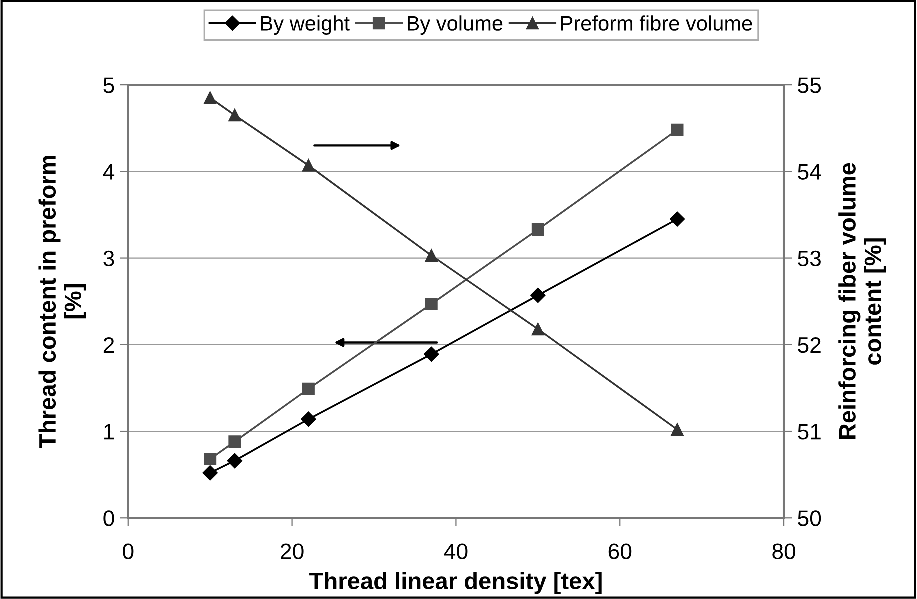  Describe the element at coordinates (128, 552) in the screenshot. I see `x-tick-label: 0` at that location.